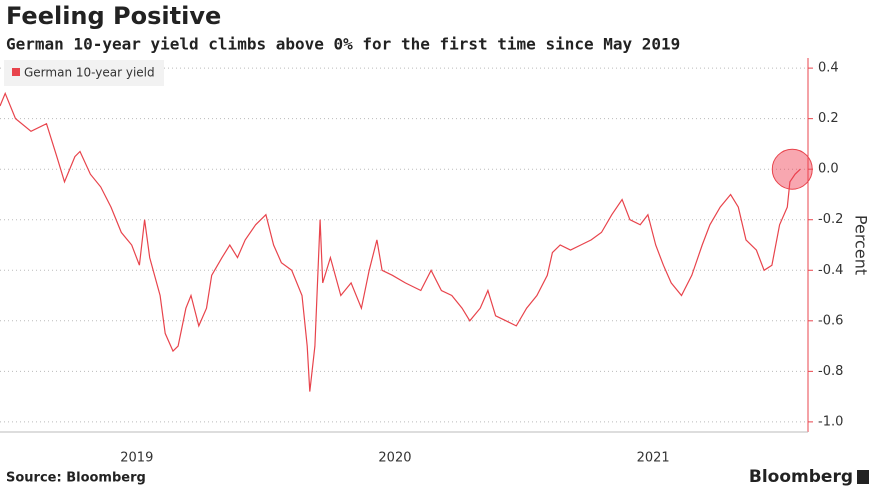 The height and width of the screenshot is (502, 875). I want to click on y-tick-label: -0.4, so click(830, 270).